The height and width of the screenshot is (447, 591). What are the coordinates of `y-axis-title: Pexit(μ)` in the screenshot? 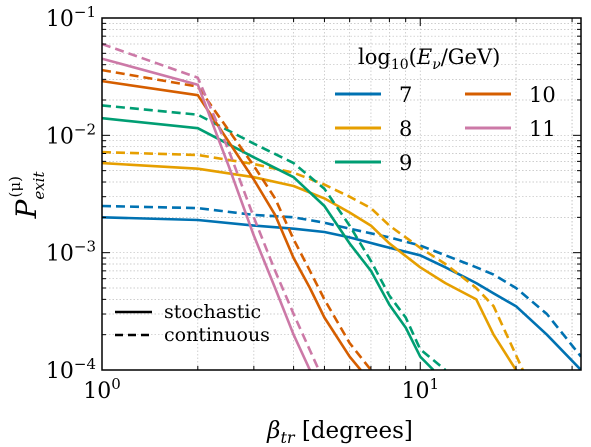 It's located at (27, 195).